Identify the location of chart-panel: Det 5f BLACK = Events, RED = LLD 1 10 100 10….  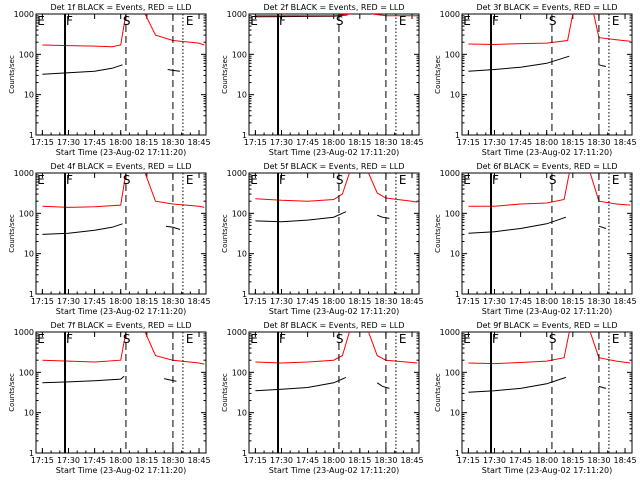
(322, 239).